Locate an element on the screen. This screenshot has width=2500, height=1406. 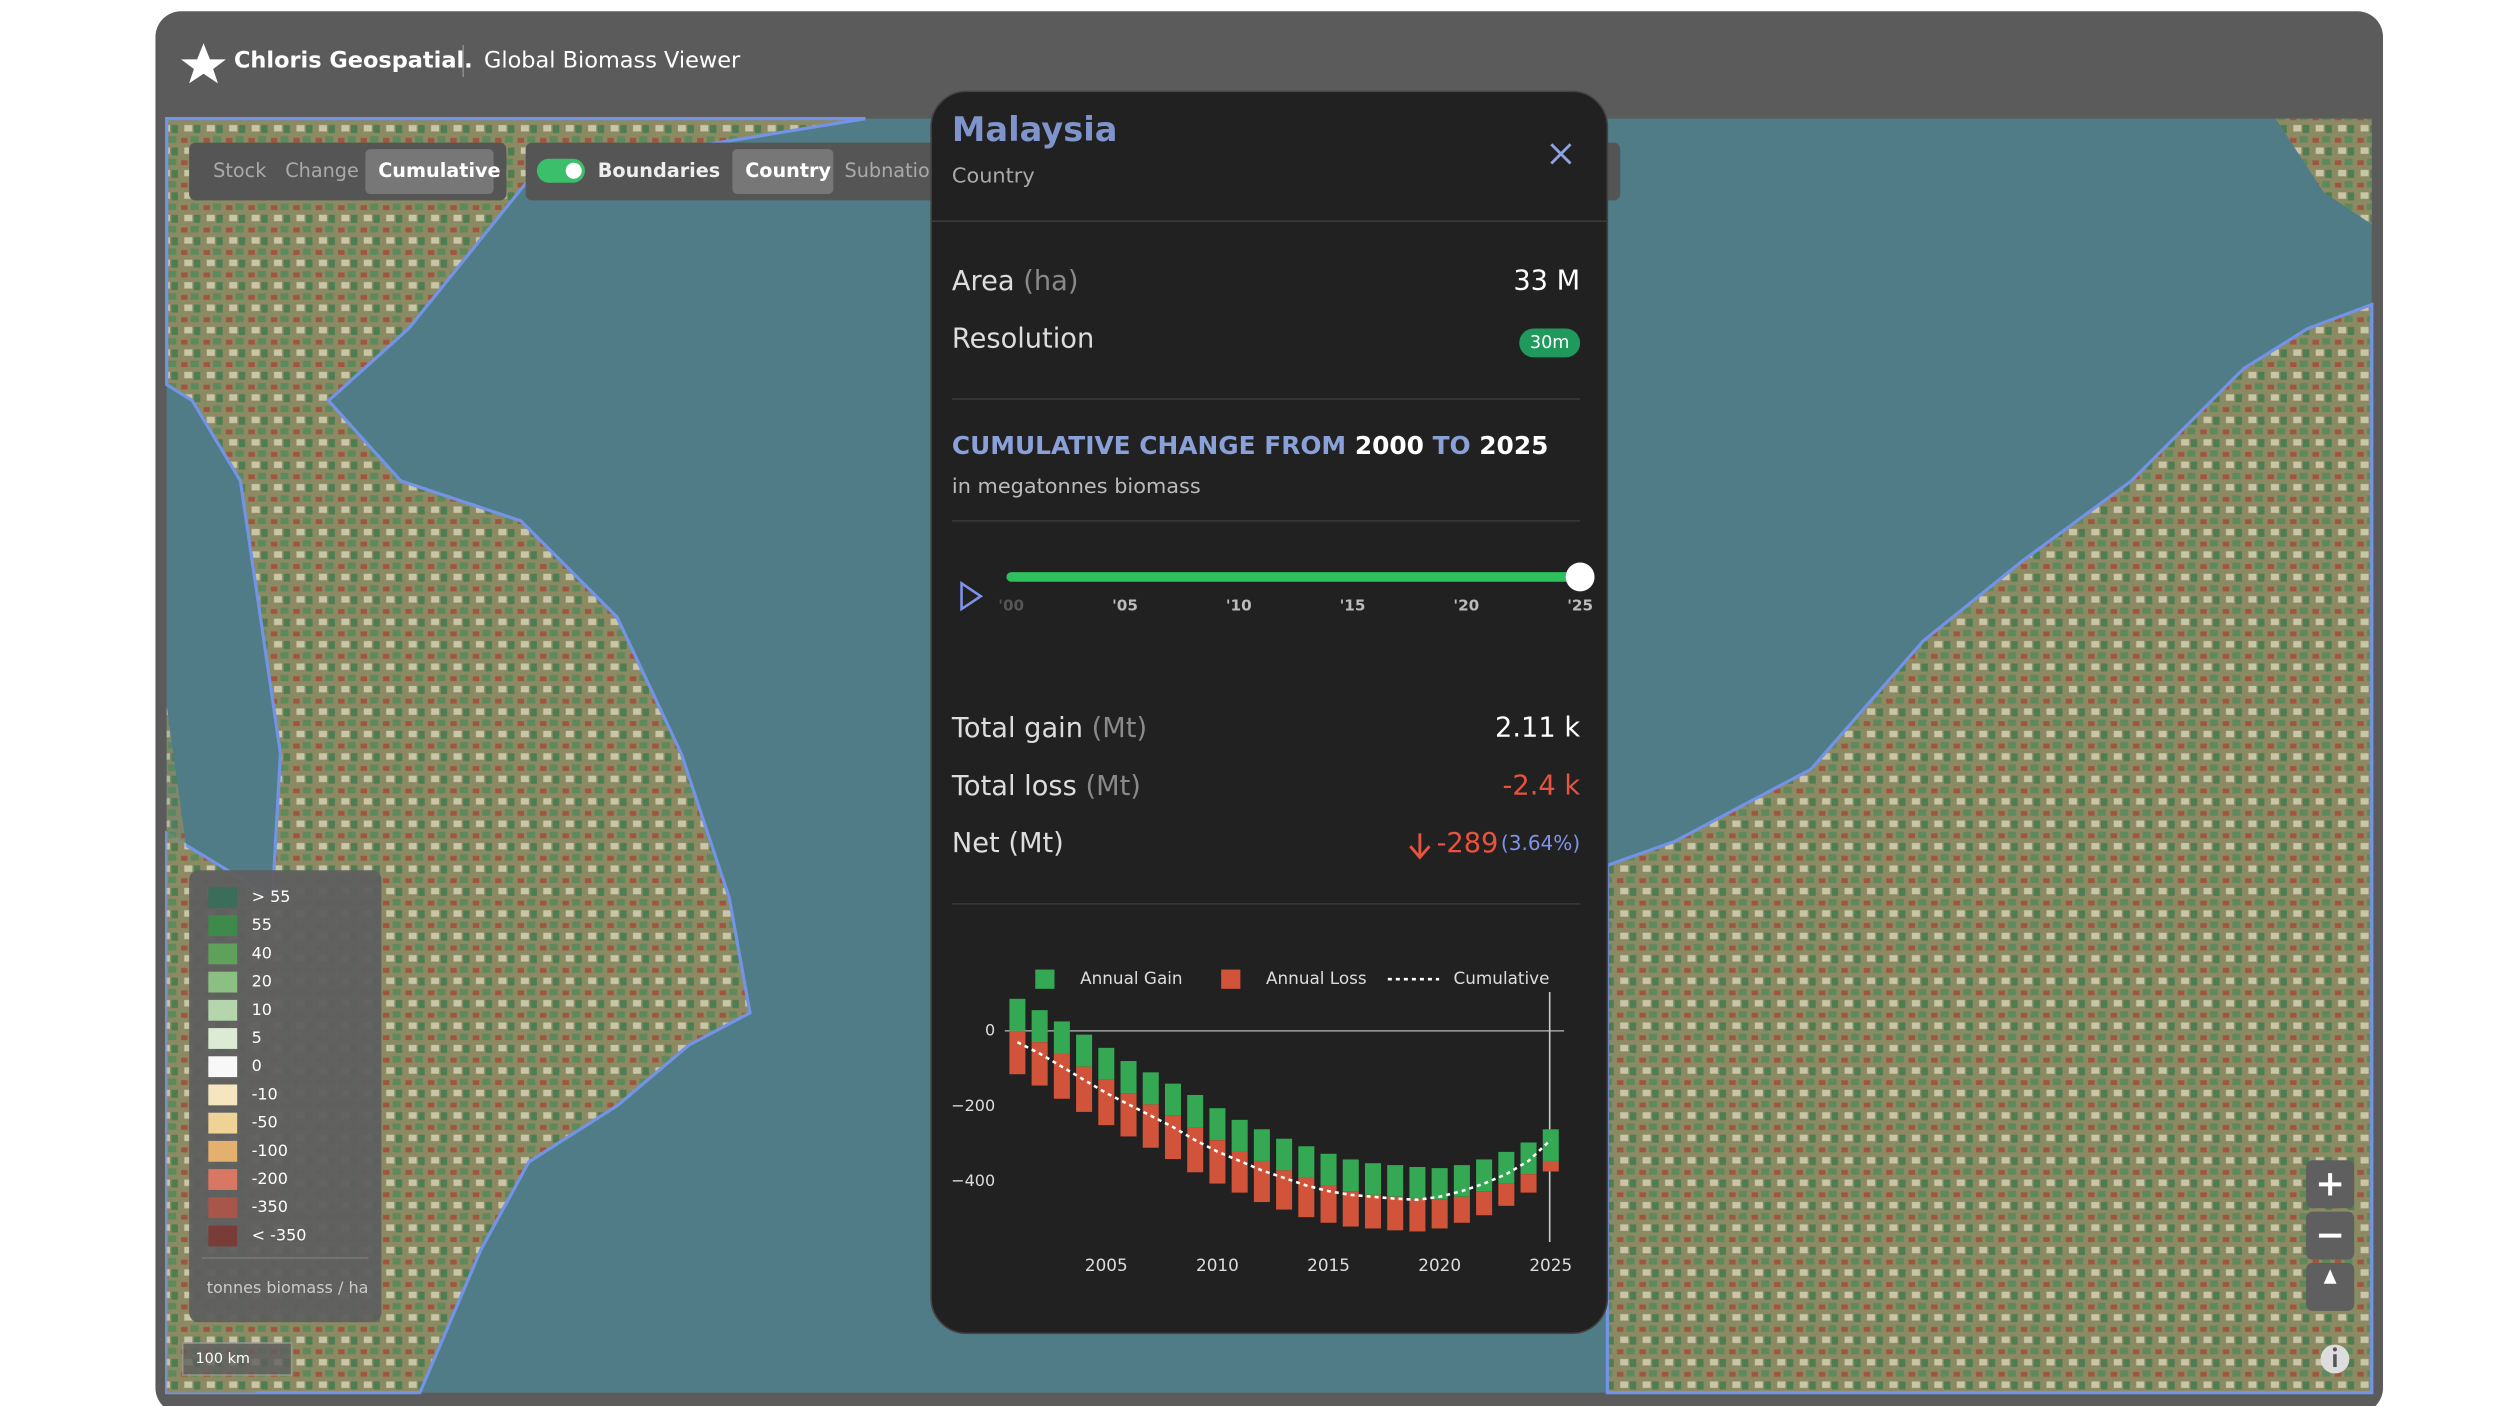
slider-knob is located at coordinates (1580, 577).